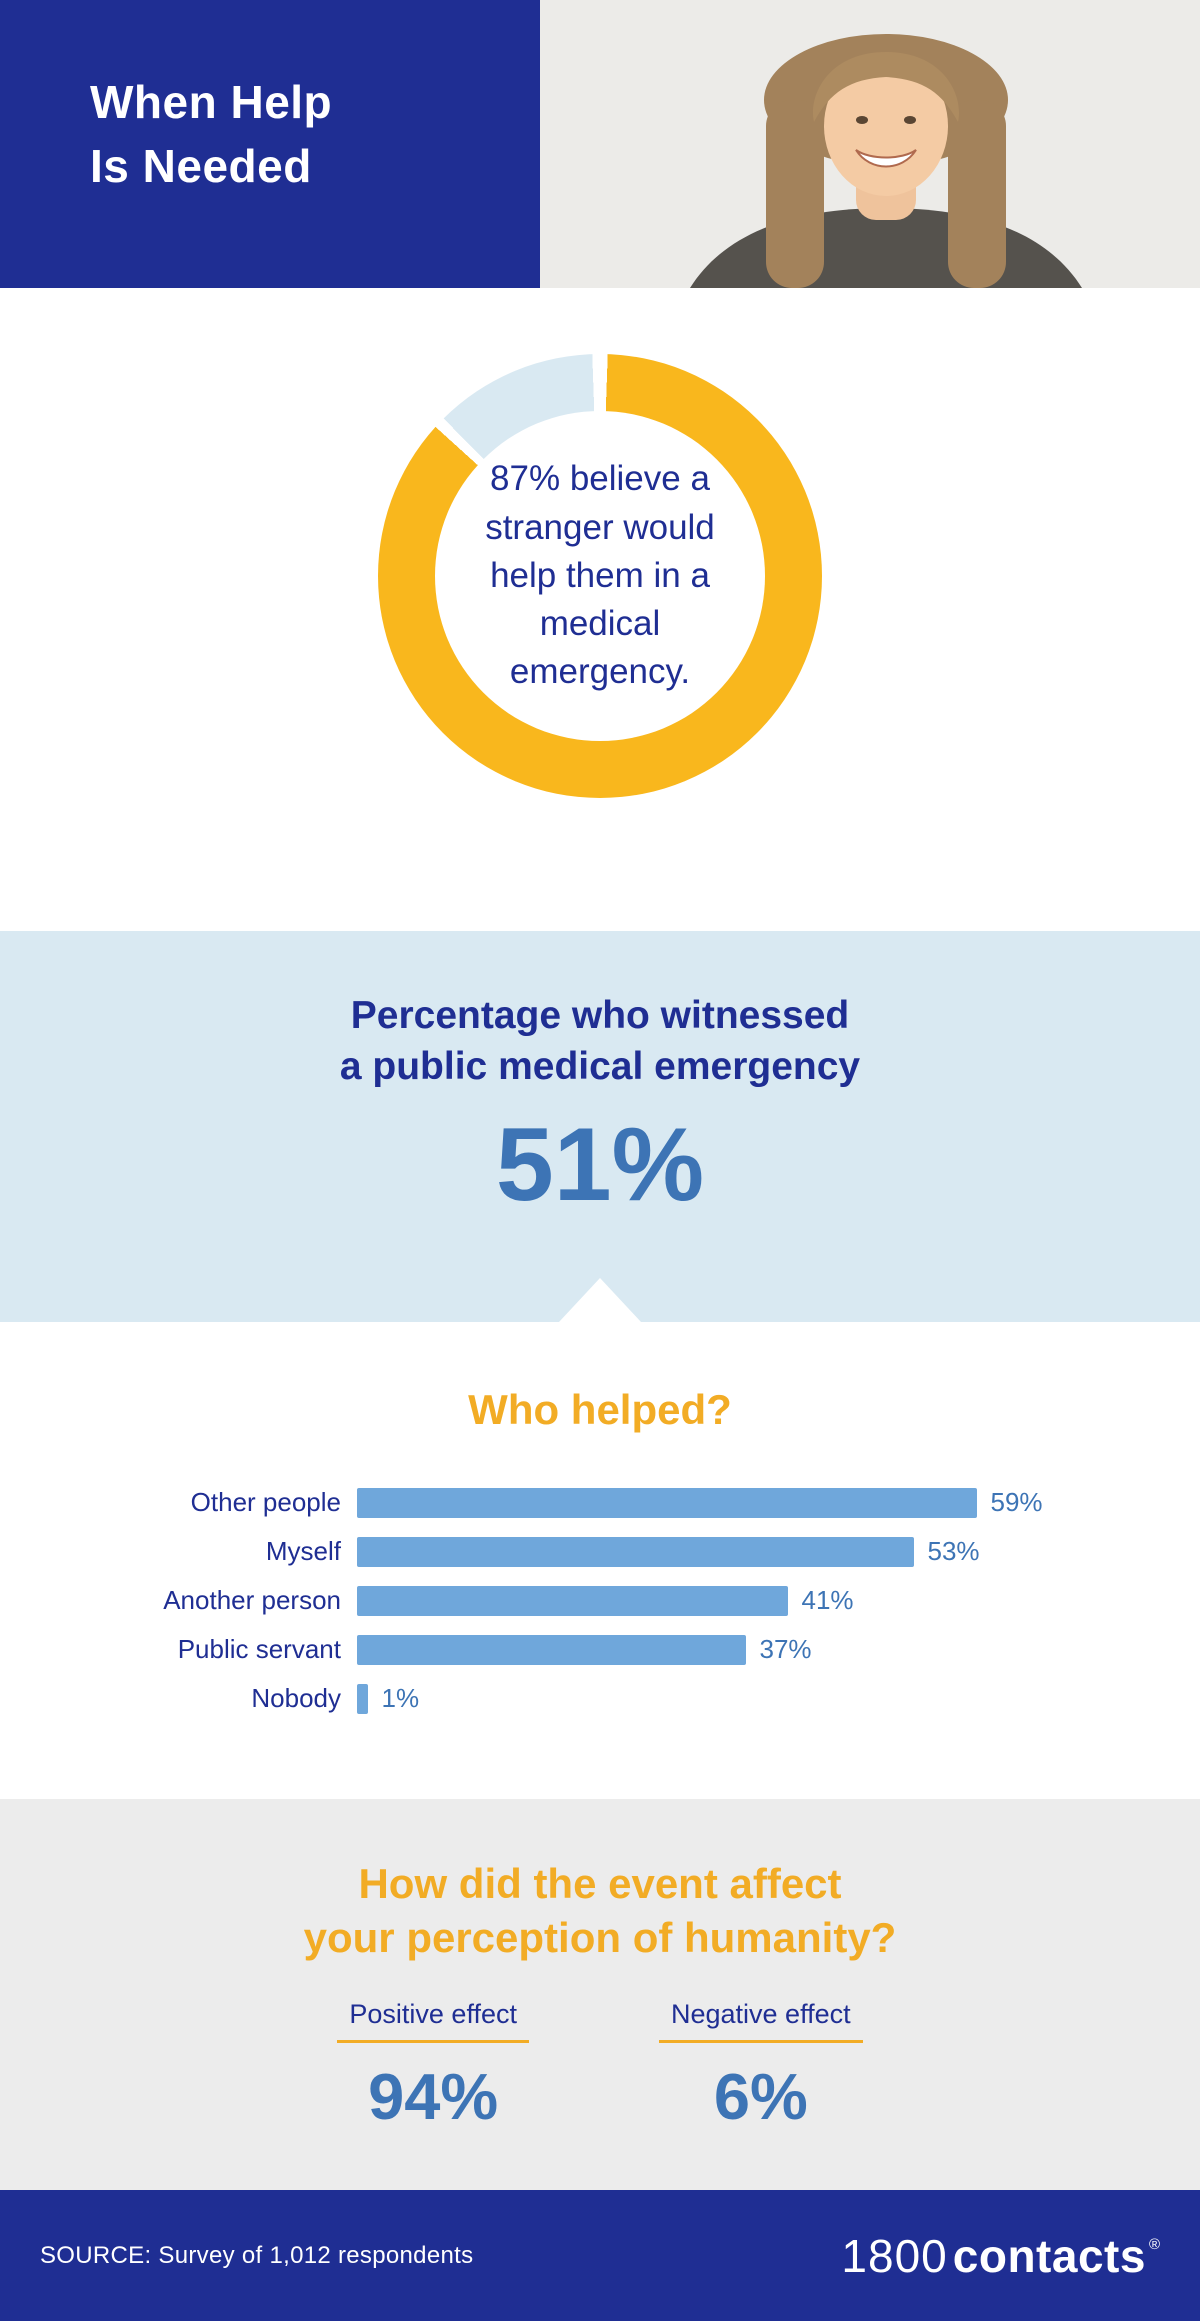  I want to click on bar-row: Public servant 37%, so click(600, 1649).